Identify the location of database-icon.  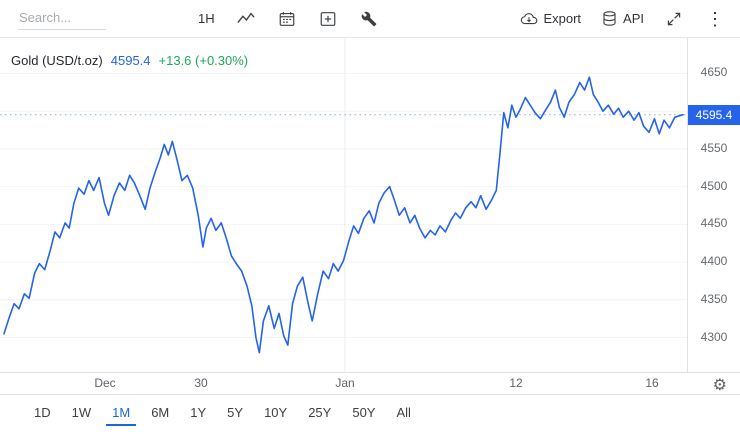
(609, 18).